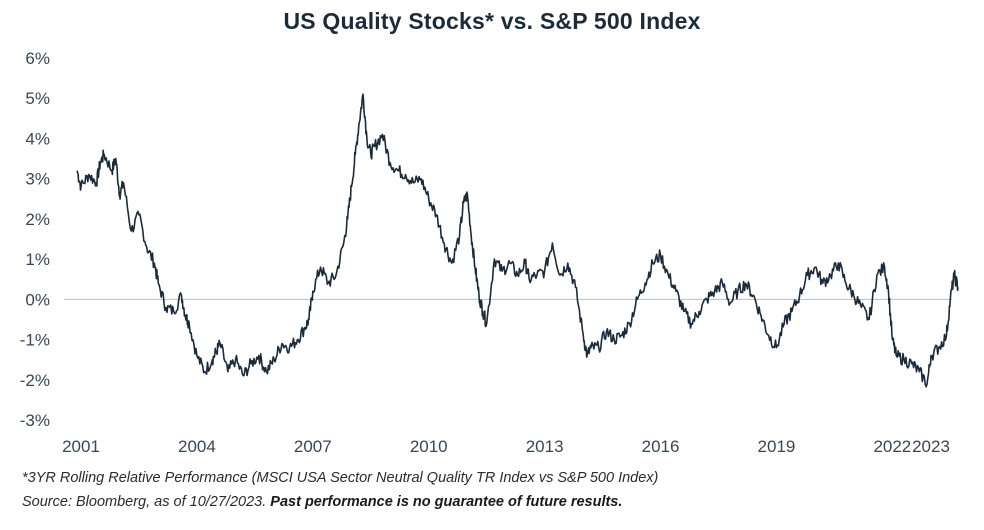 This screenshot has height=530, width=984. Describe the element at coordinates (661, 446) in the screenshot. I see `x-tick-label: 2016` at that location.